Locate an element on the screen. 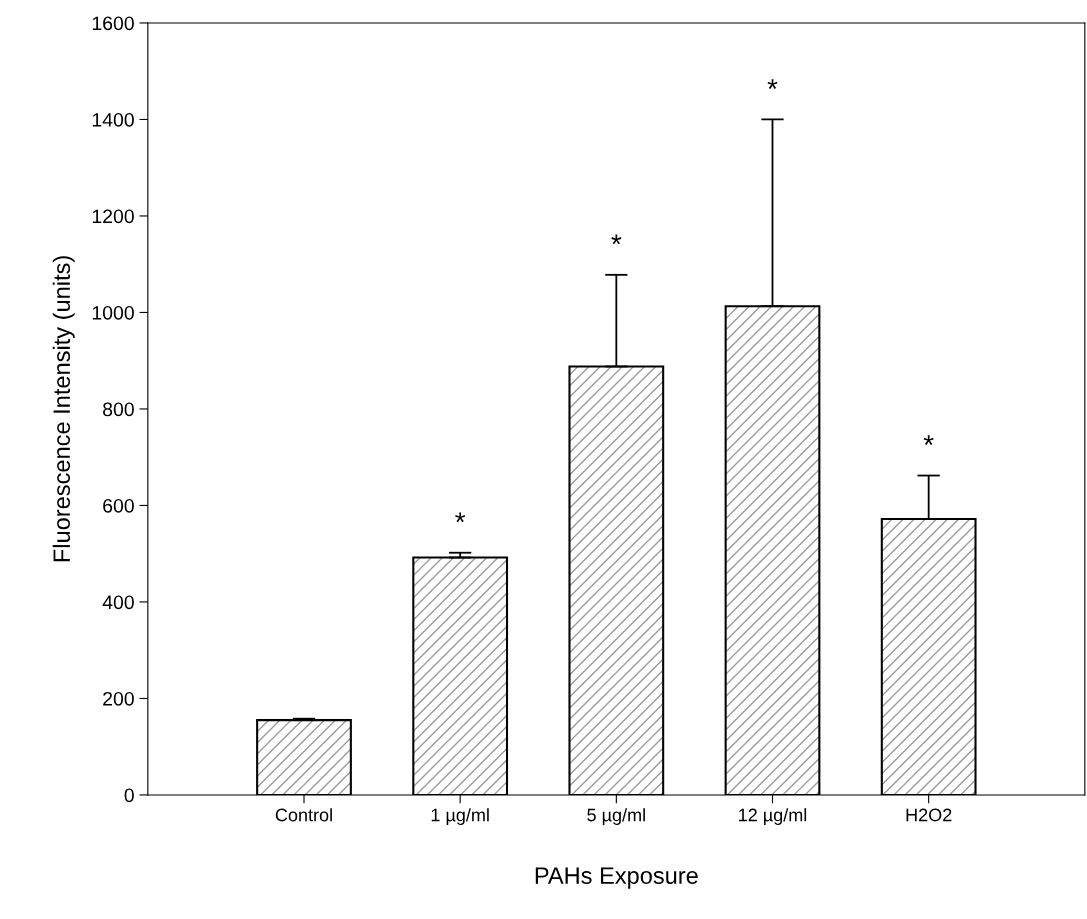 The image size is (1087, 919). x-tick-label: 5 µg/ml is located at coordinates (616, 816).